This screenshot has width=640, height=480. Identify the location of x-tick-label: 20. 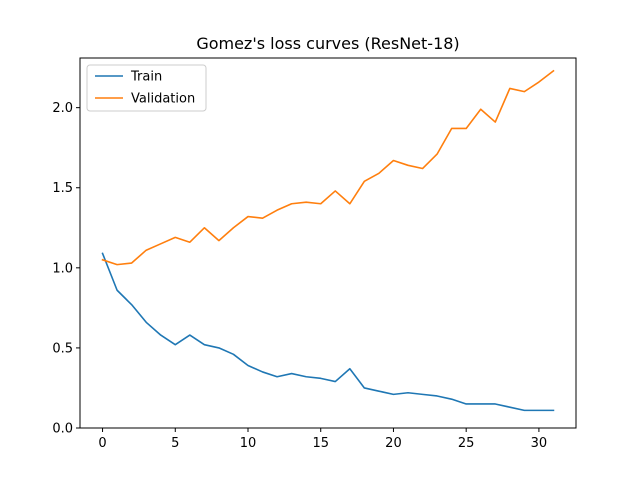
(393, 443).